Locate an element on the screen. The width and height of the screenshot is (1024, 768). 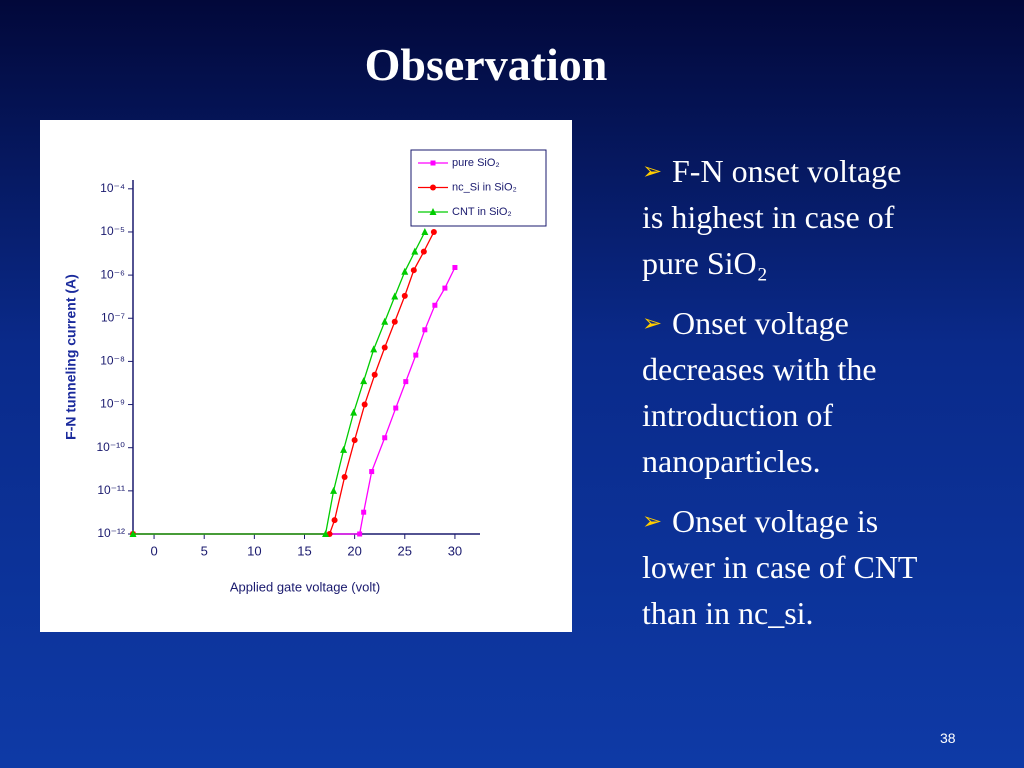
y-tick-label: 10⁻⁶ is located at coordinates (112, 274).